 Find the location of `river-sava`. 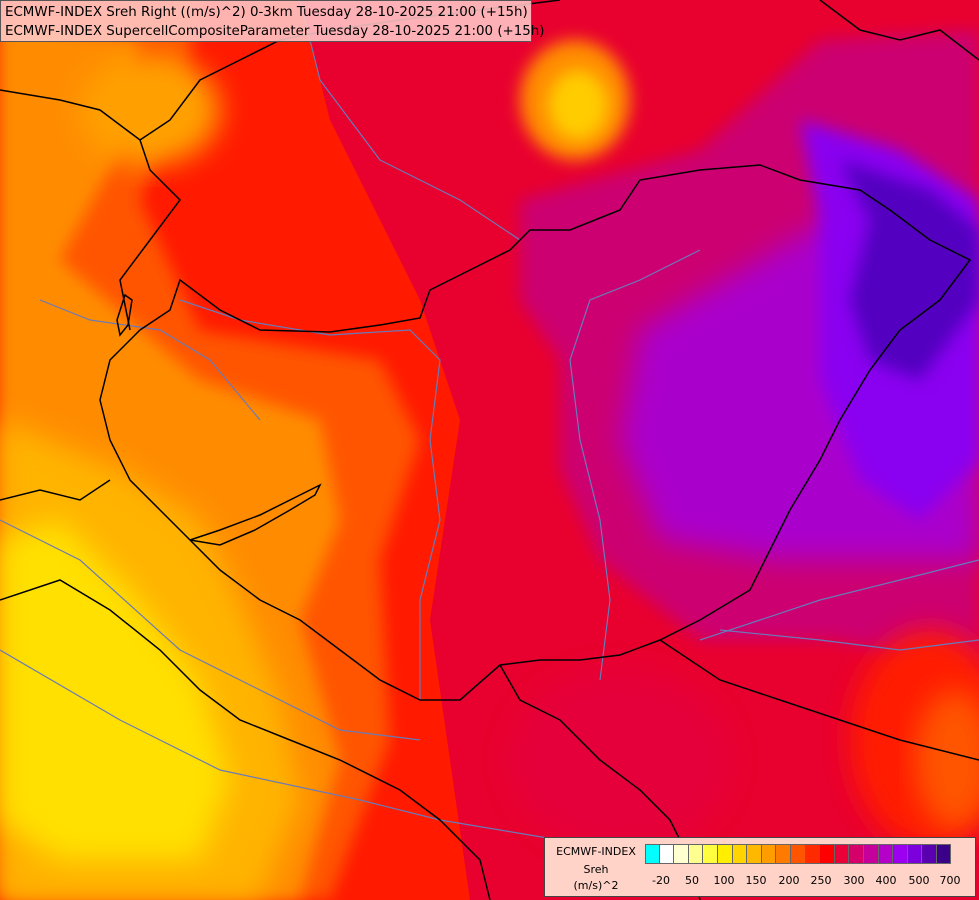

river-sava is located at coordinates (280, 745).